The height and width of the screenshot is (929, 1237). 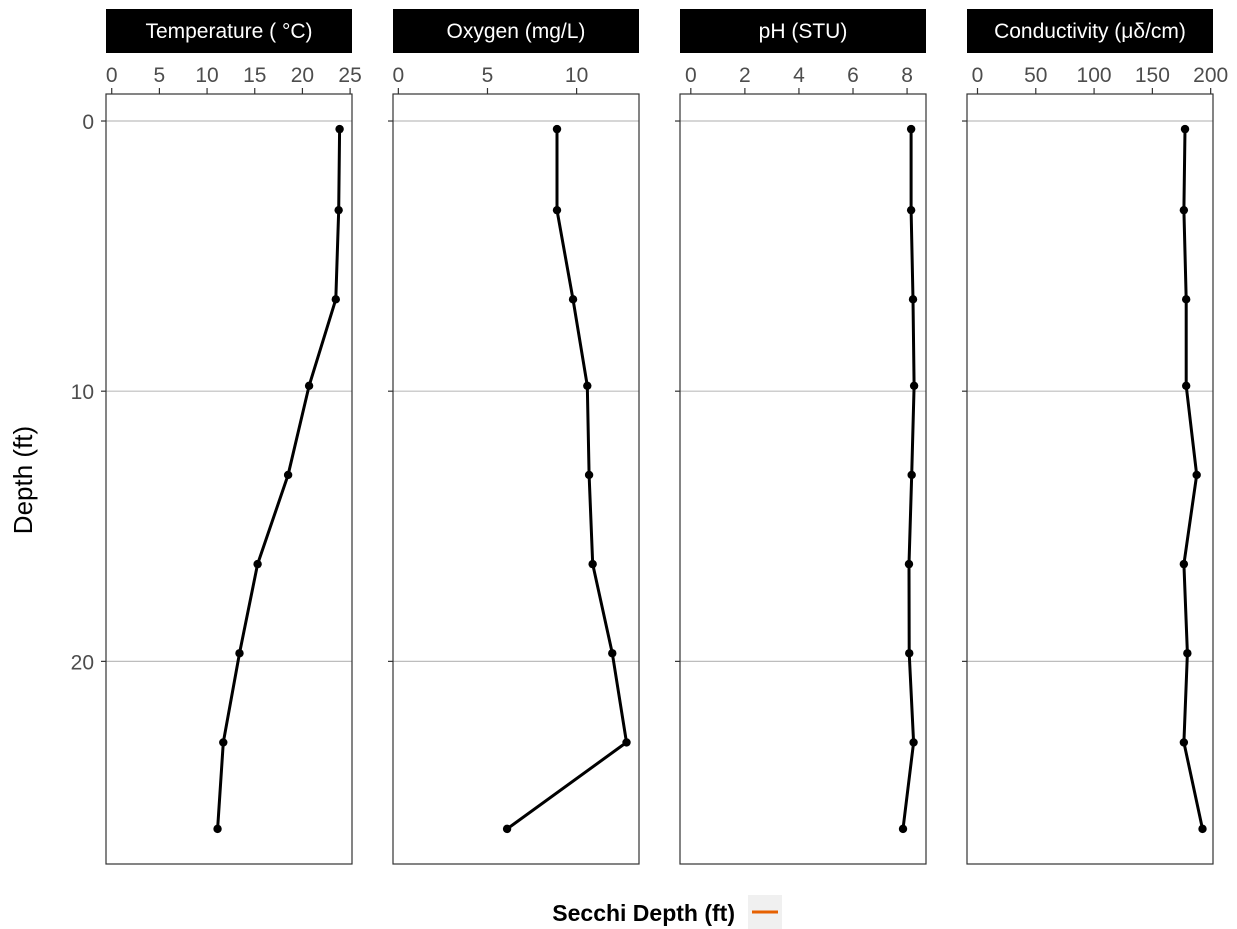 I want to click on y-tick-label: 10, so click(x=82, y=392).